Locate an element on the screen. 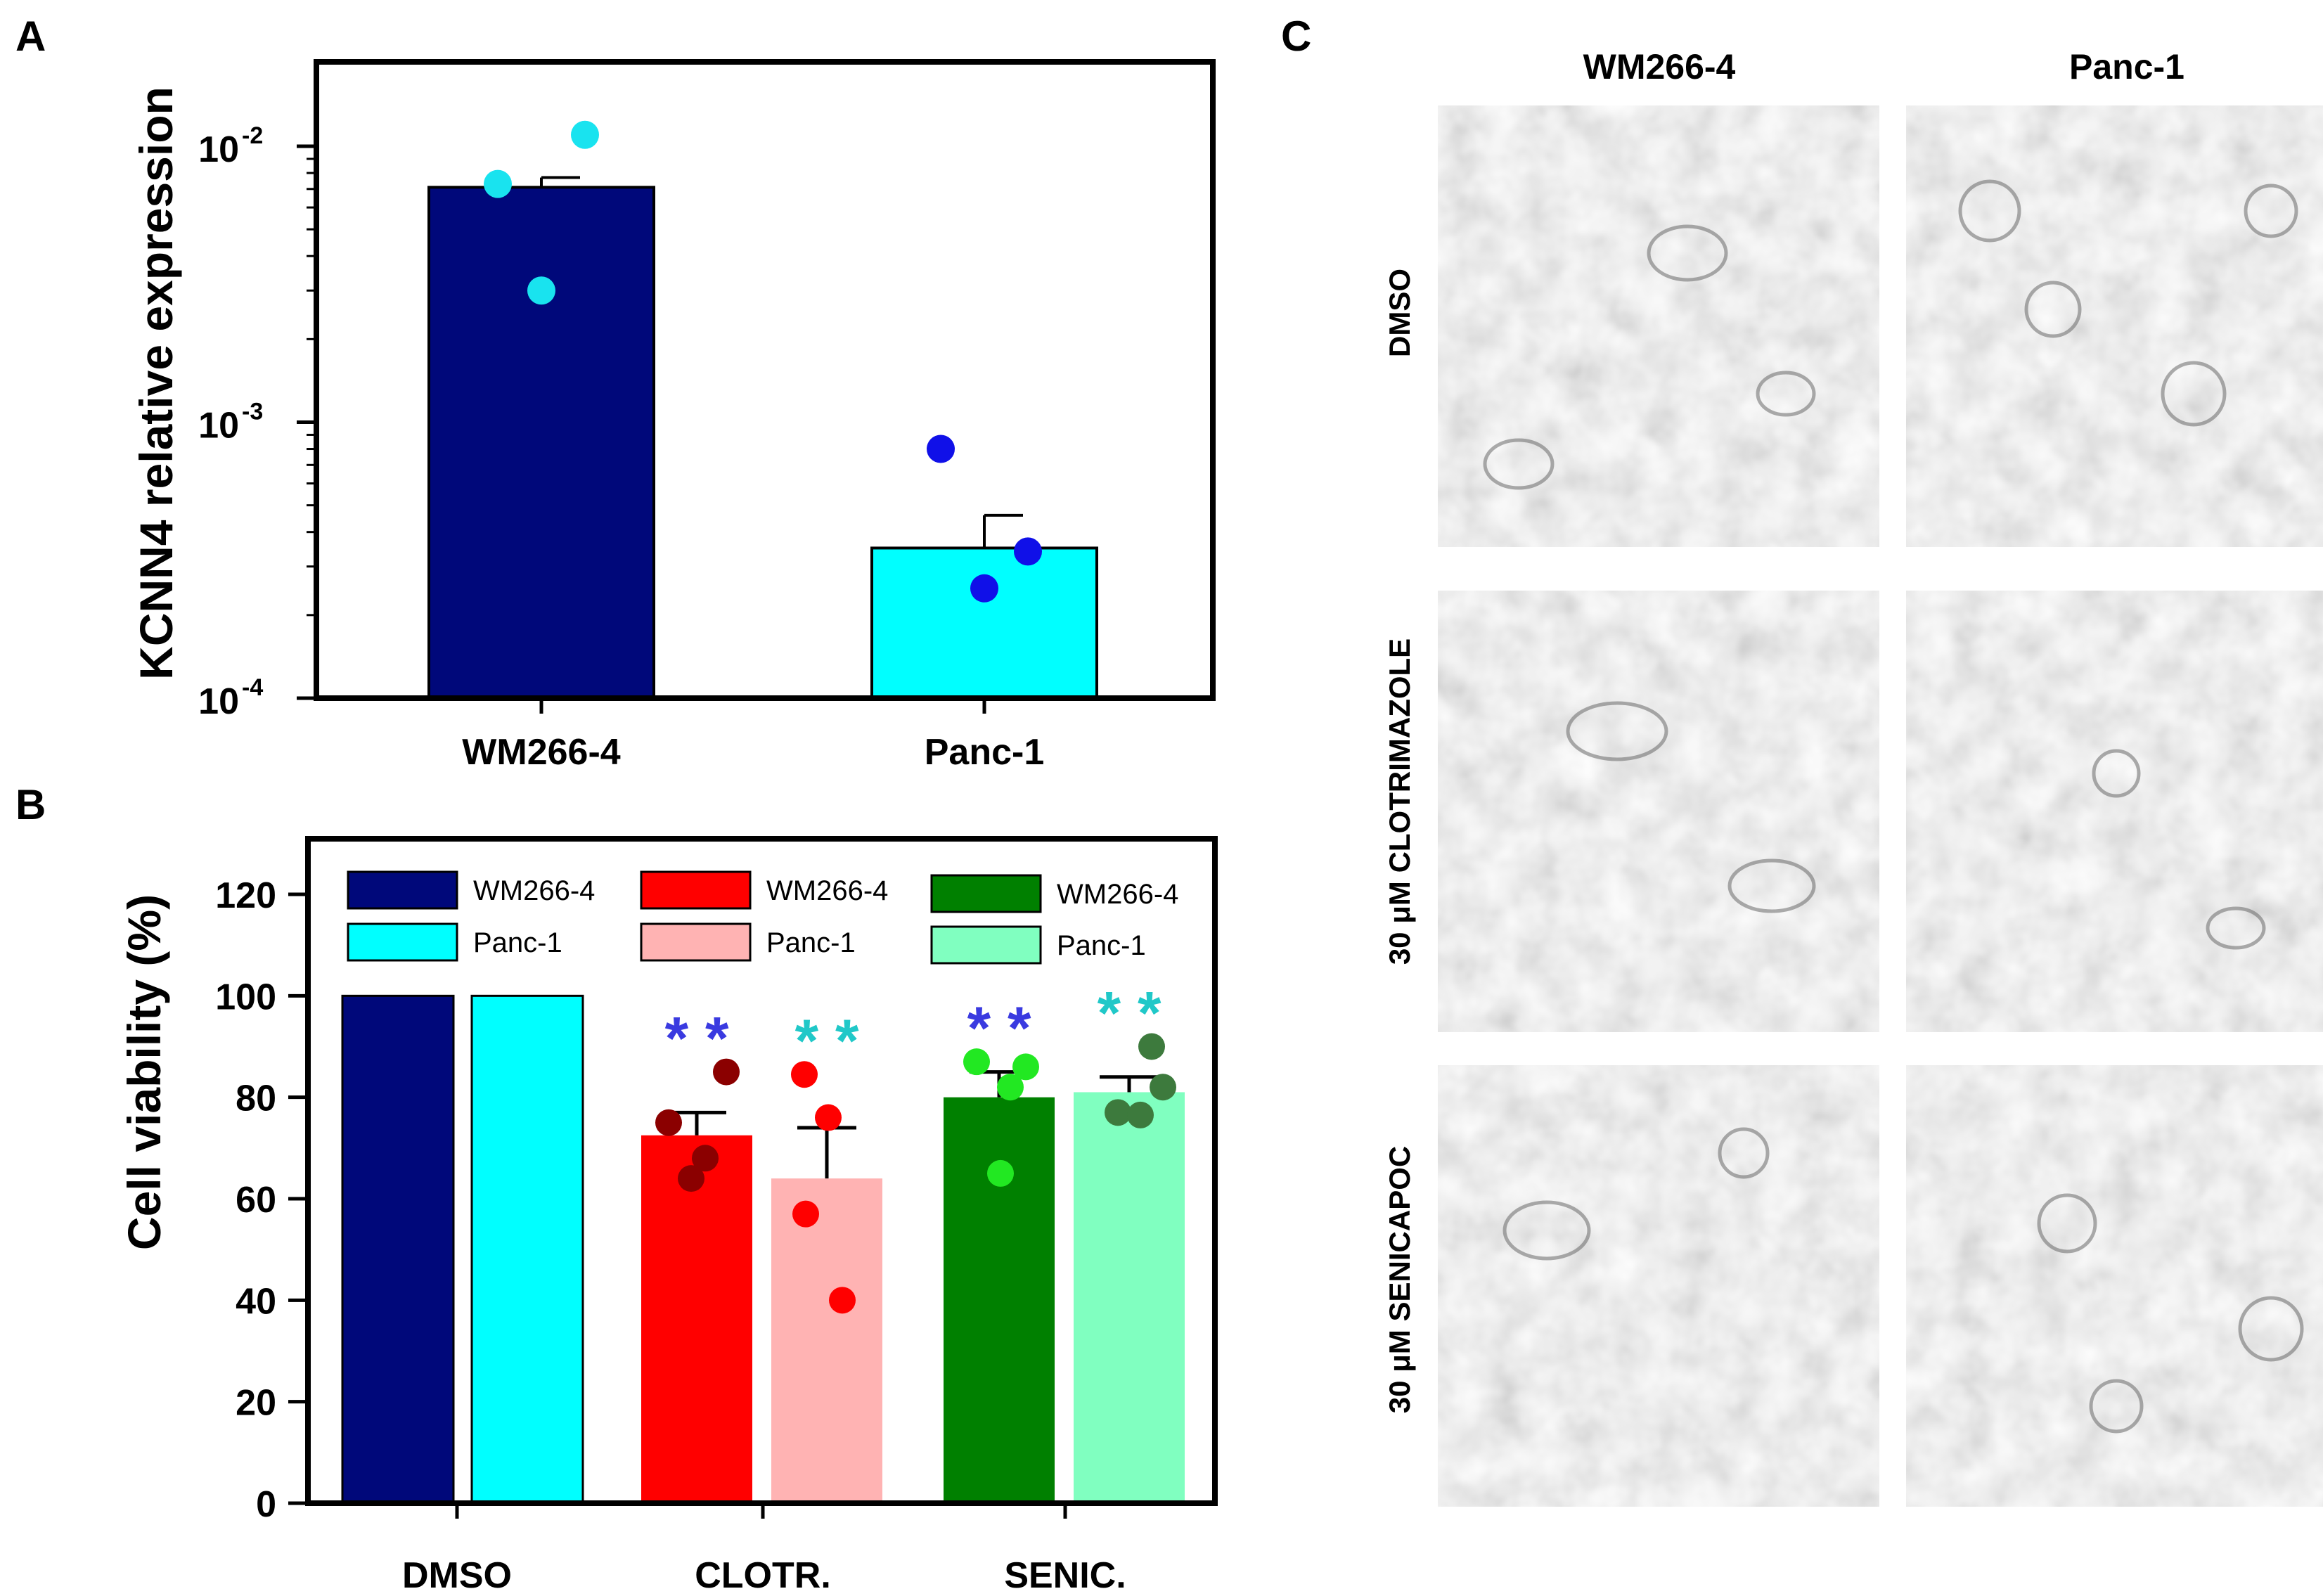  panel-b-x-label-senic: SENIC. is located at coordinates (1065, 1575).